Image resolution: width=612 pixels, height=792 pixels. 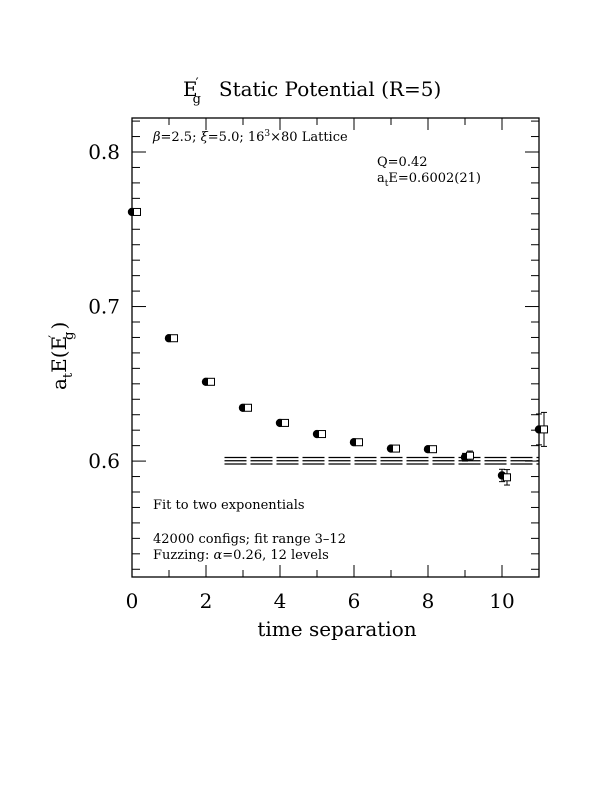 I want to click on y-tick-label: 0.8, so click(x=104, y=152).